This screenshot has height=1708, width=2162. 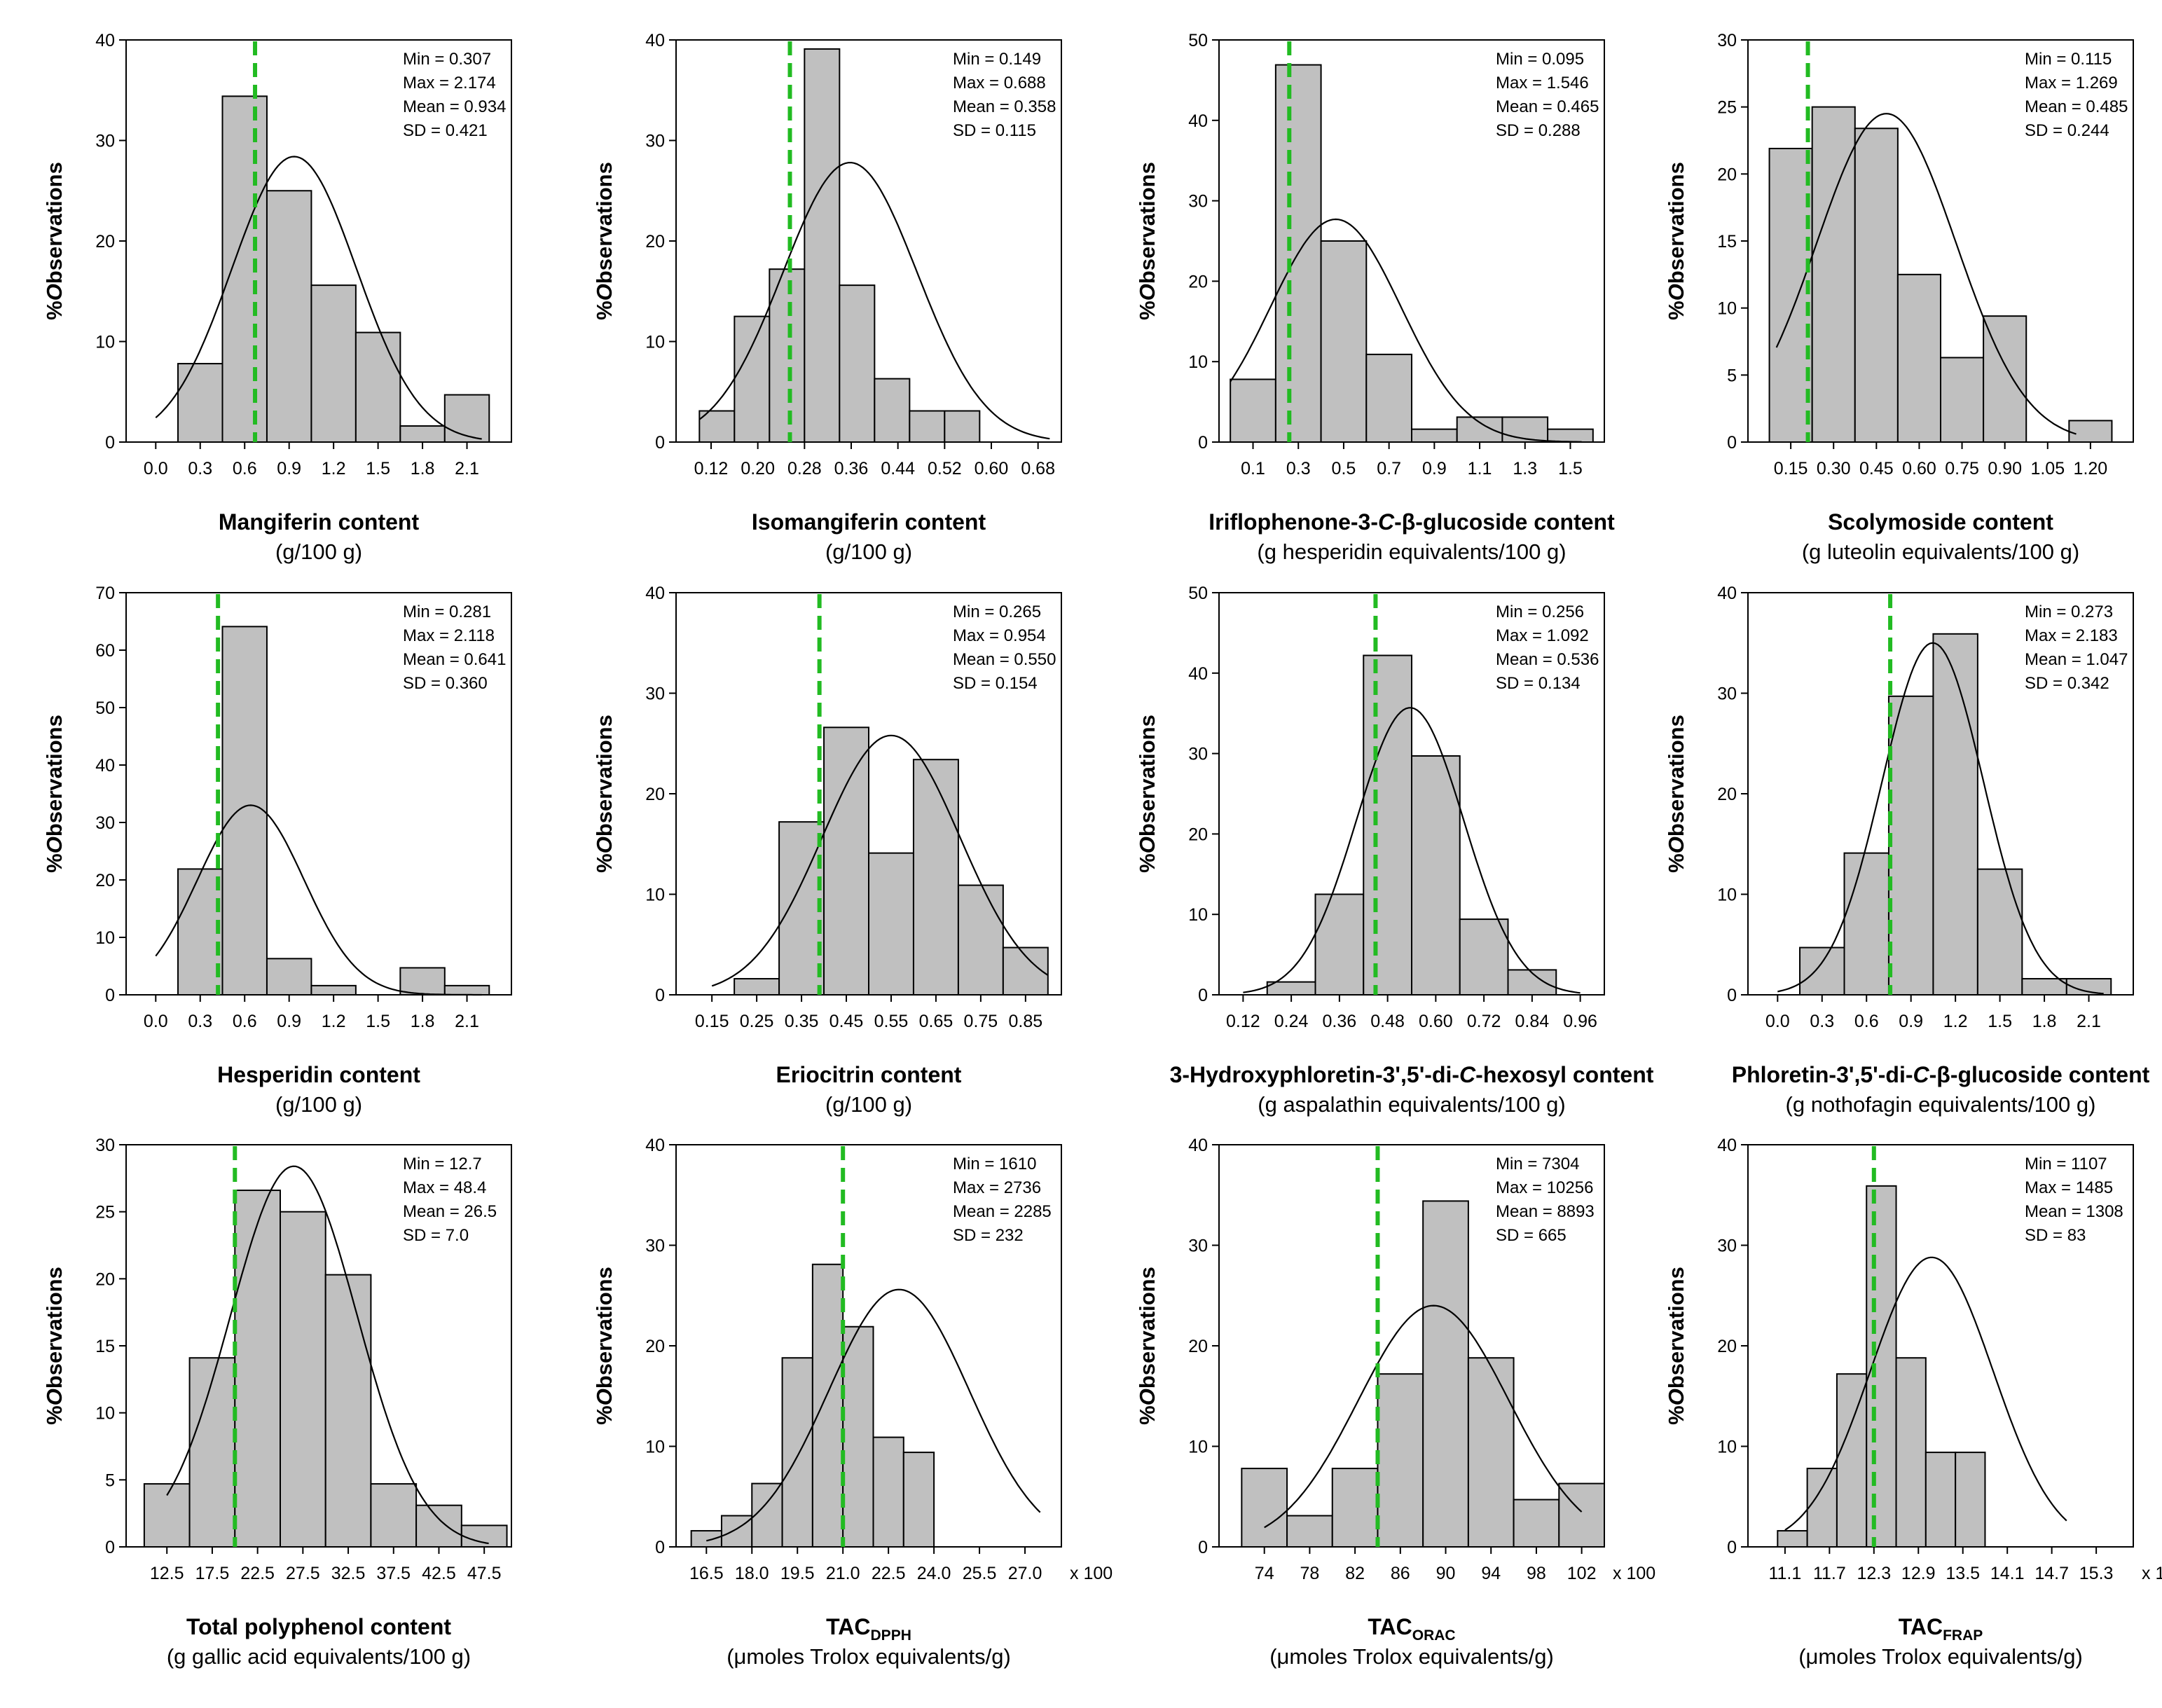 What do you see at coordinates (318, 1626) in the screenshot?
I see `x-axis-title: Total polyphenol content` at bounding box center [318, 1626].